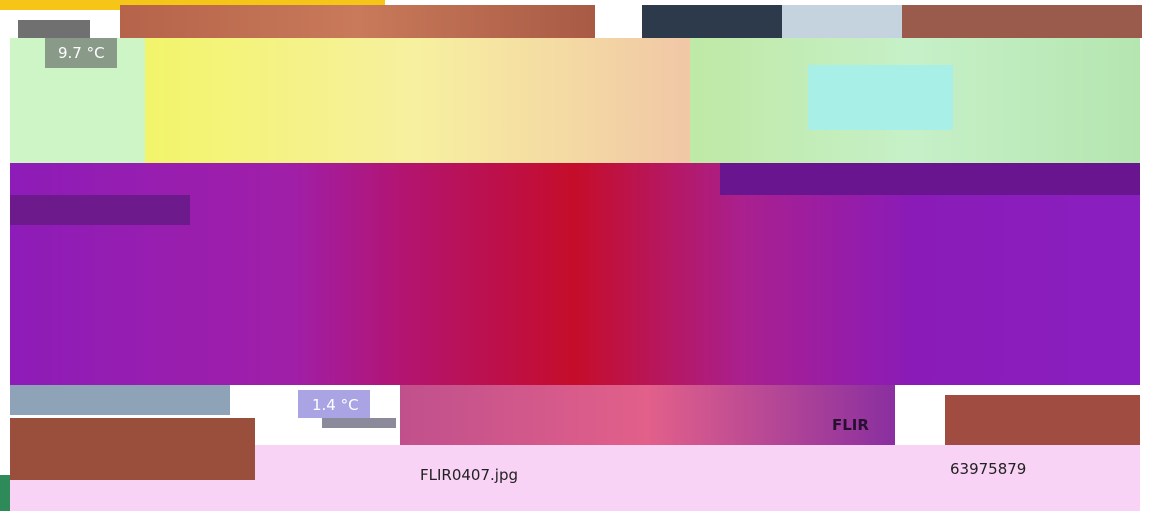 The width and height of the screenshot is (1153, 511). I want to click on brick-strip, so click(357, 21).